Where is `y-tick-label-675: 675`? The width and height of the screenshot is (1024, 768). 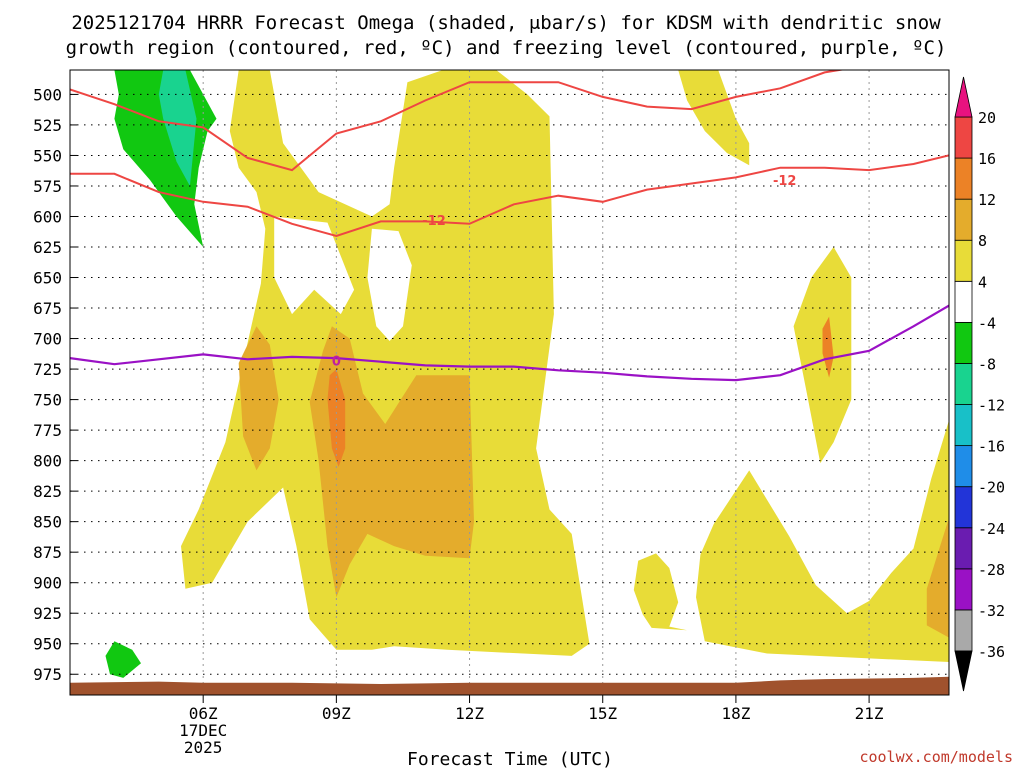
y-tick-label-675: 675 is located at coordinates (47, 308).